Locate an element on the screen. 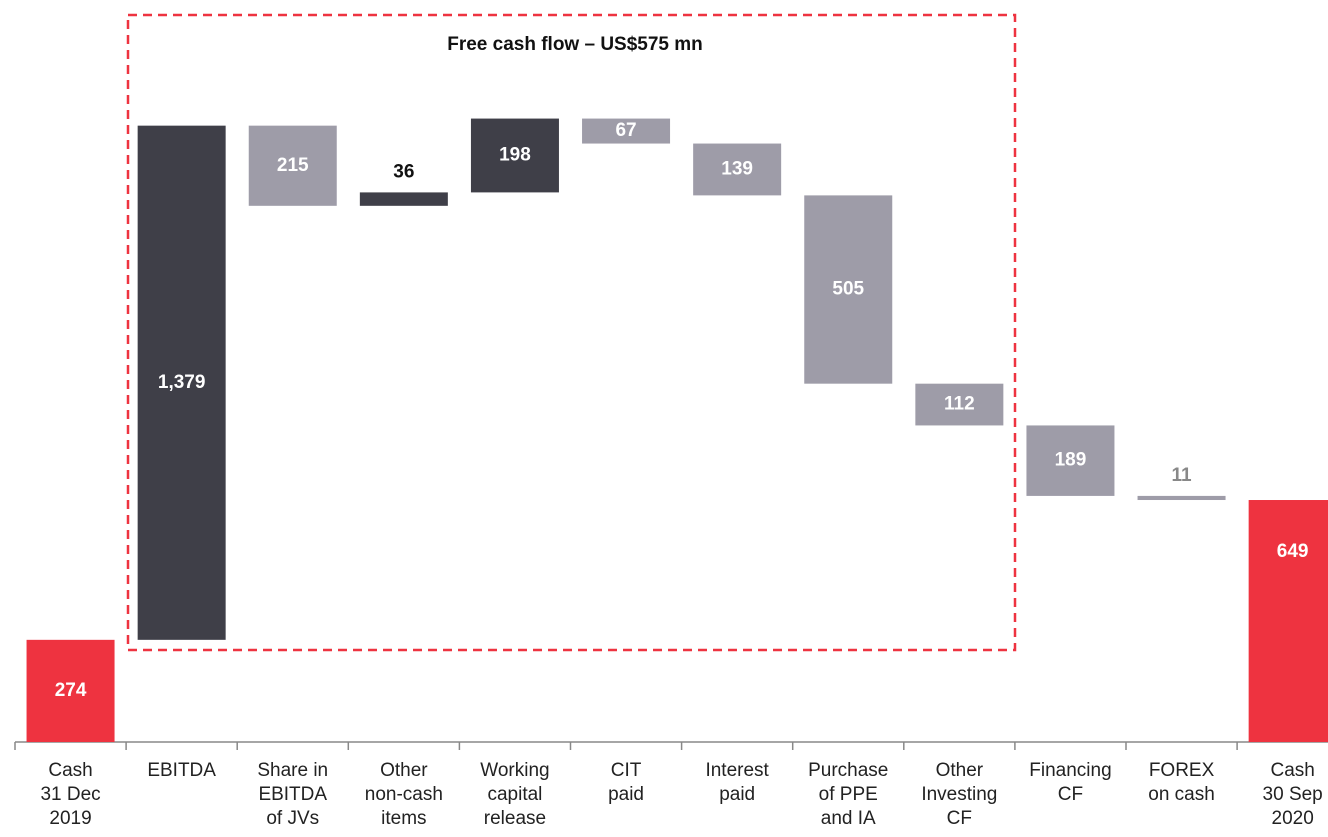 The image size is (1328, 837). x-tick-label: EBITDA is located at coordinates (181, 770).